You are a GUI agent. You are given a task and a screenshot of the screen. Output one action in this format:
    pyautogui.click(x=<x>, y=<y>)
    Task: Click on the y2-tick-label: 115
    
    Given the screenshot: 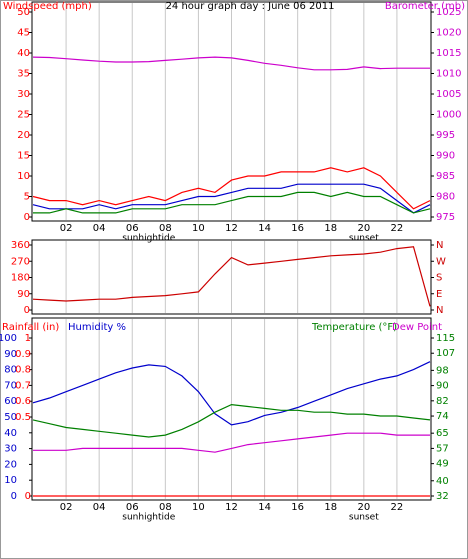 What is the action you would take?
    pyautogui.click(x=445, y=338)
    